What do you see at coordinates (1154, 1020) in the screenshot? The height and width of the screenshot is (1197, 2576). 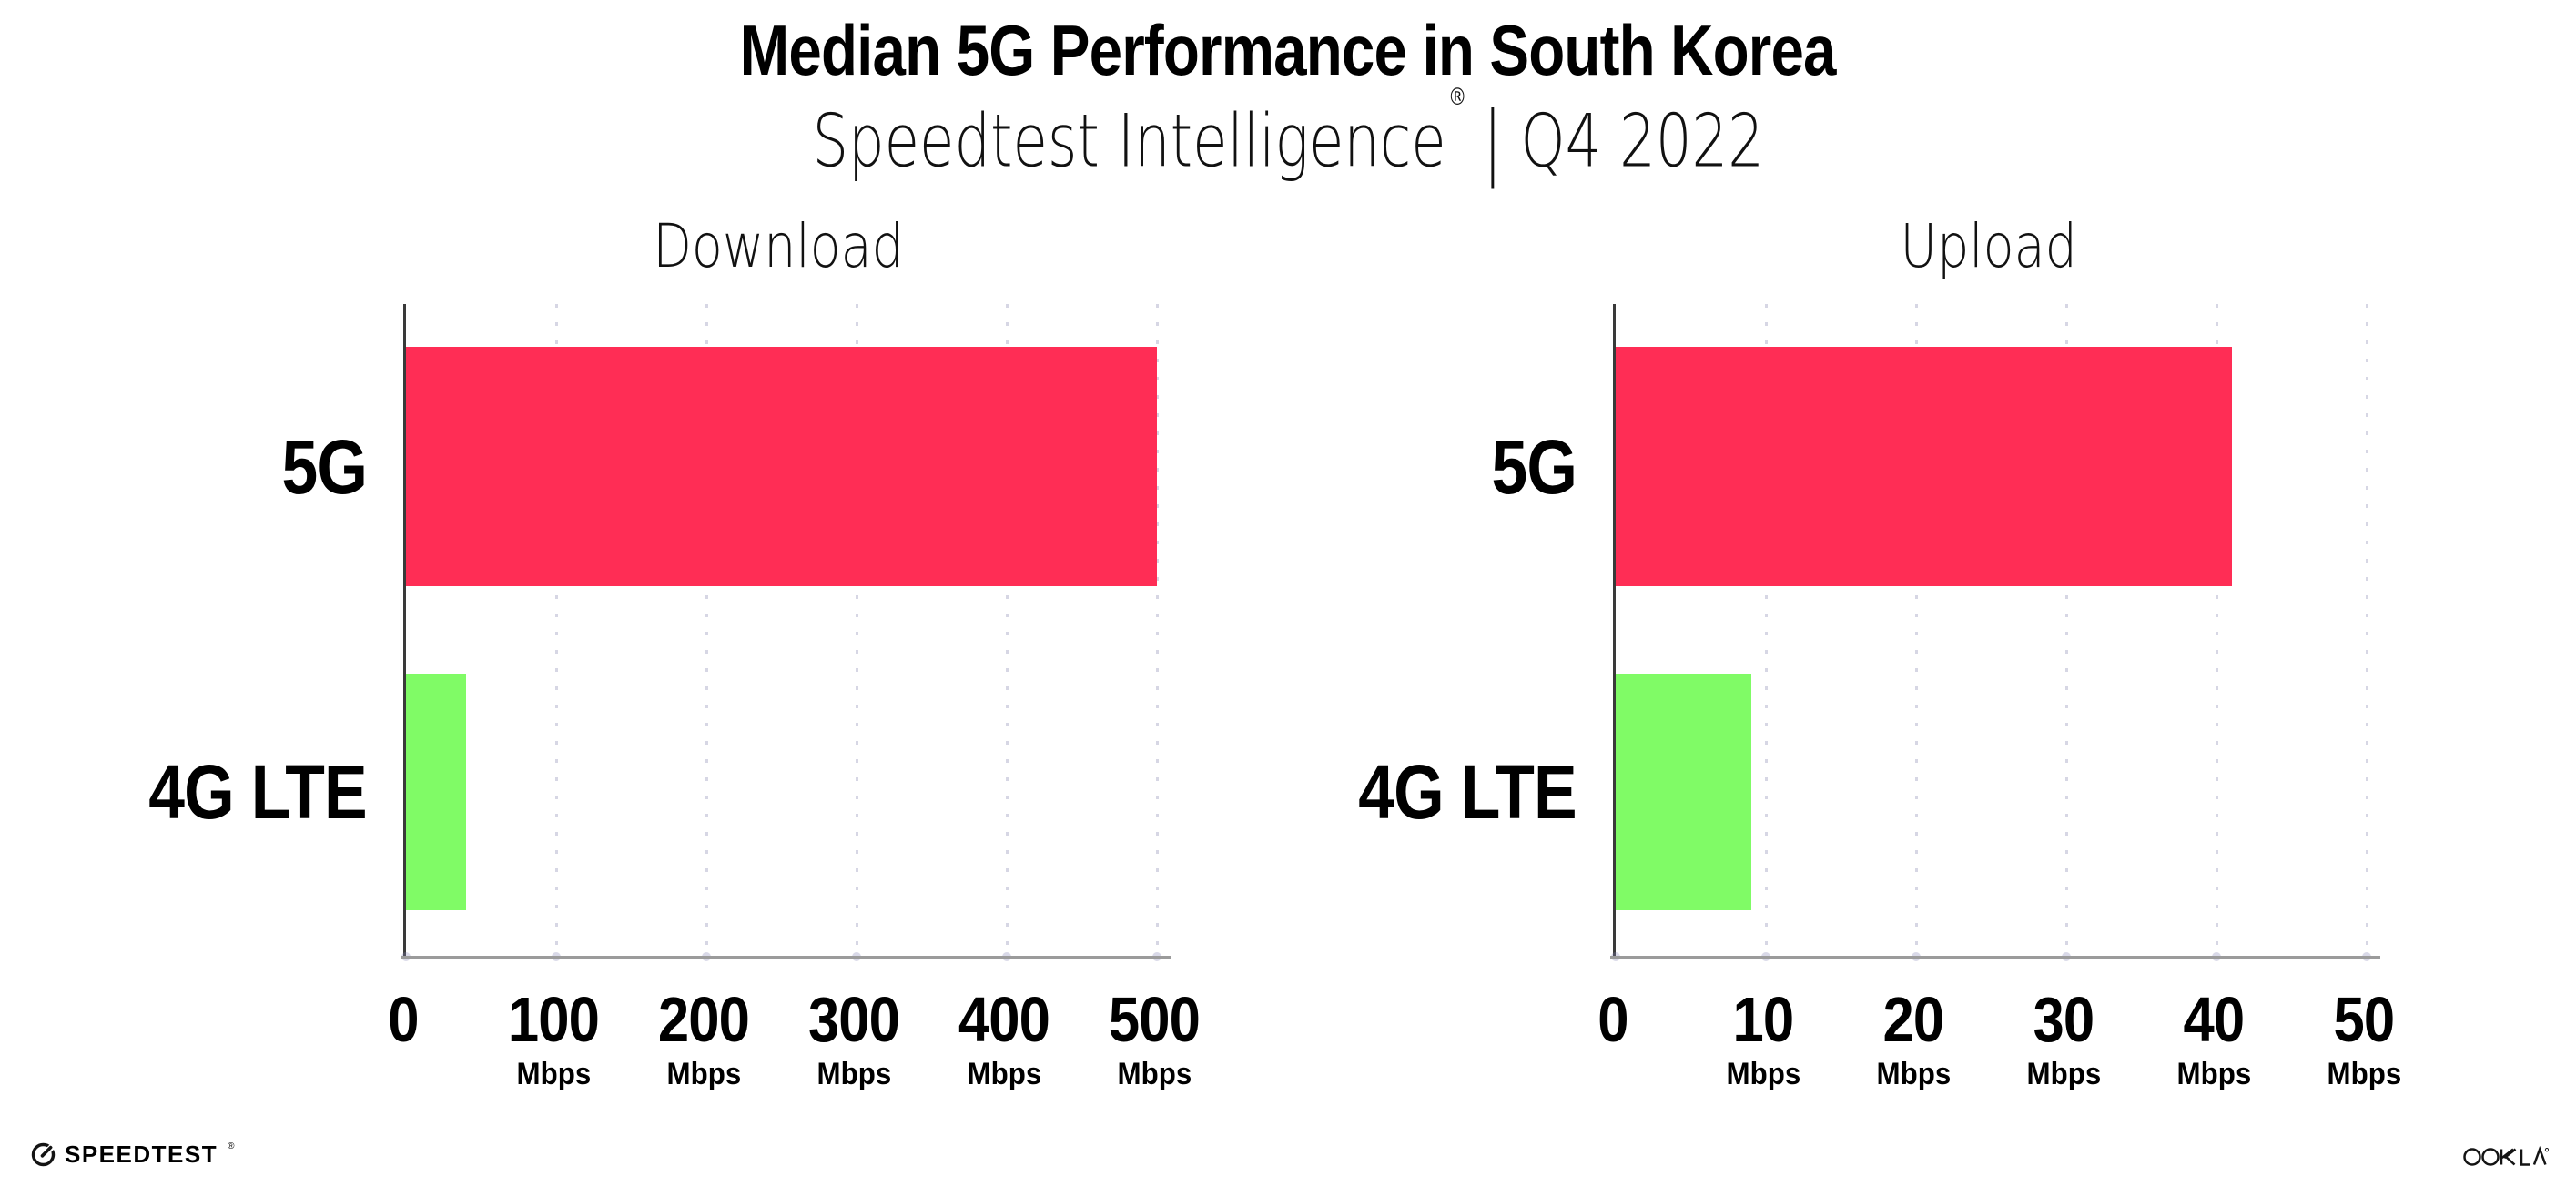 I see `x-tick-value: 500` at bounding box center [1154, 1020].